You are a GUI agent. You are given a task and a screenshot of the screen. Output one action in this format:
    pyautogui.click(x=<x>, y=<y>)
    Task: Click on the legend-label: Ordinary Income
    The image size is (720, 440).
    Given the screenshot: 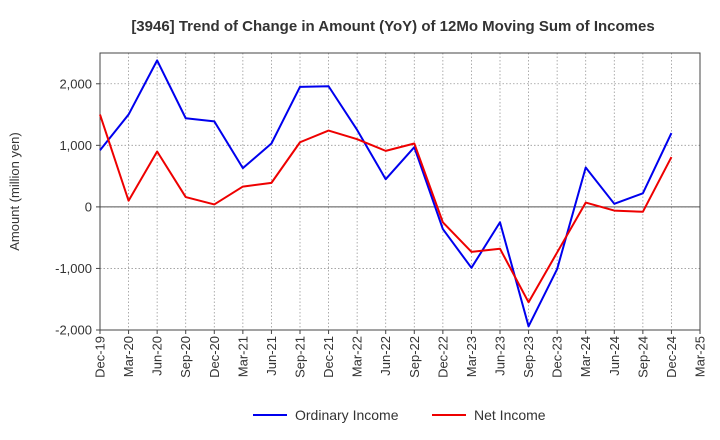 What is the action you would take?
    pyautogui.click(x=347, y=415)
    